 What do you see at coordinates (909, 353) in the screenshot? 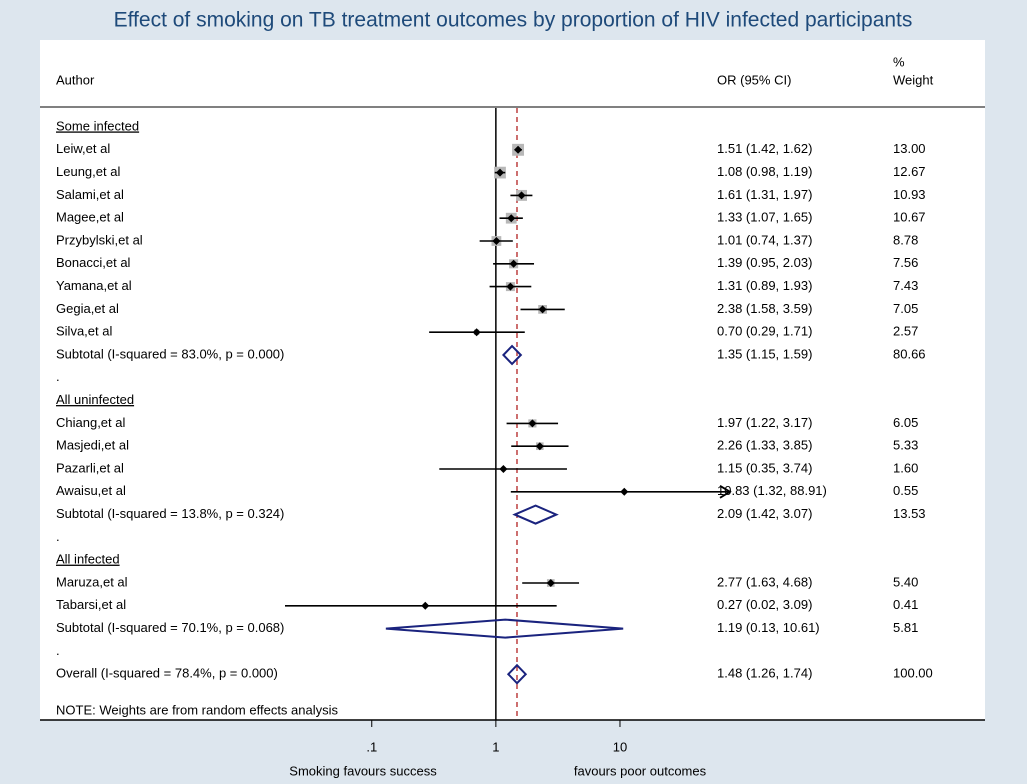
I see `weight-label: 80.66` at bounding box center [909, 353].